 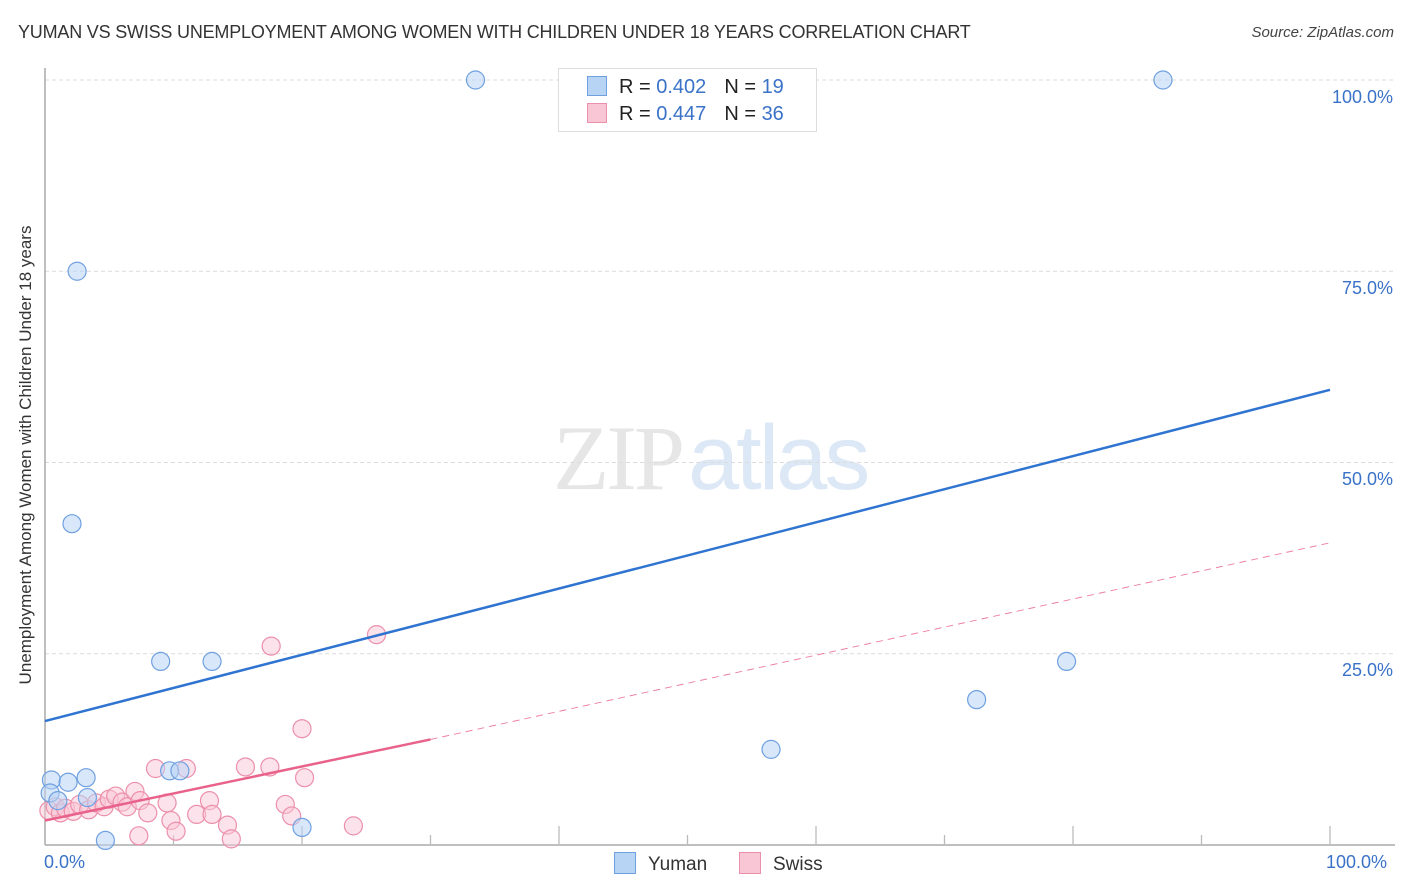 I want to click on legend-item-swiss: Swiss, so click(x=781, y=864).